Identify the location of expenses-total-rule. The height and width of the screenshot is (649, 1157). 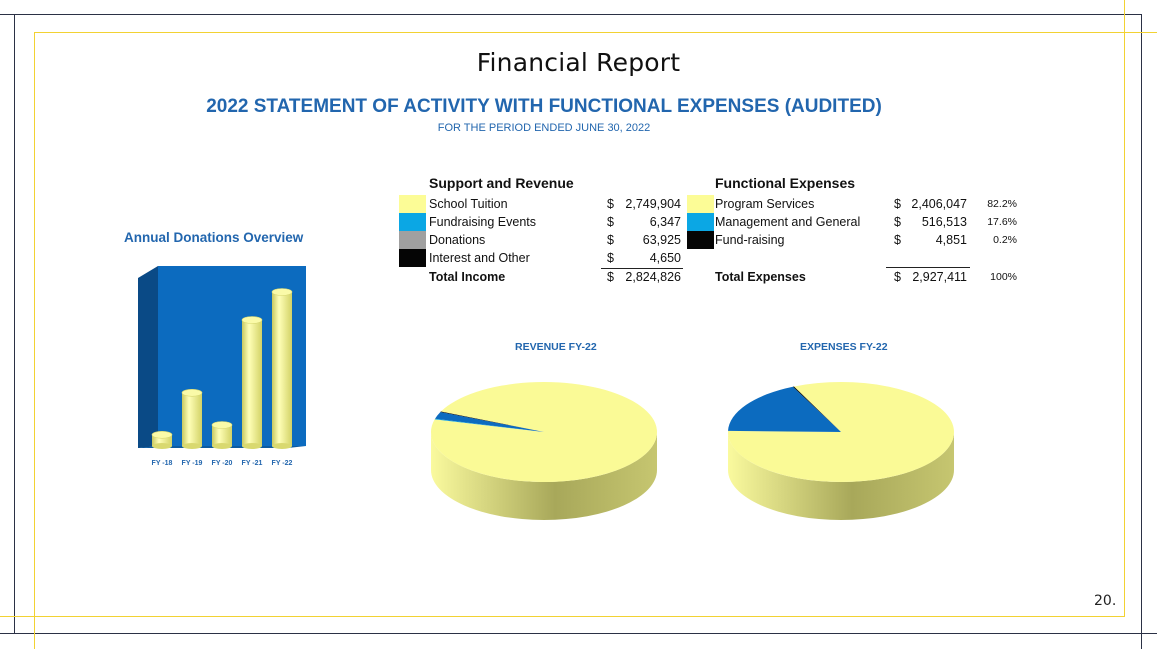
(928, 267).